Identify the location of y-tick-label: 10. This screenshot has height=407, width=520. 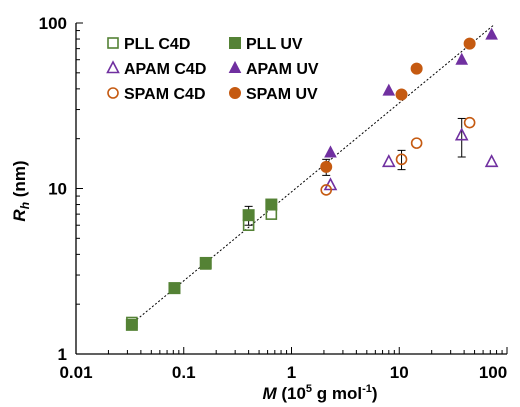
(57, 189).